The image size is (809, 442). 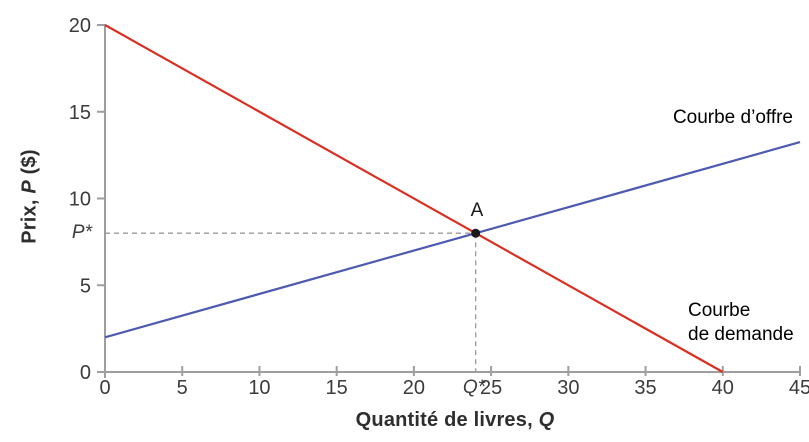 What do you see at coordinates (546, 420) in the screenshot?
I see `x-axis-title-variable: Q` at bounding box center [546, 420].